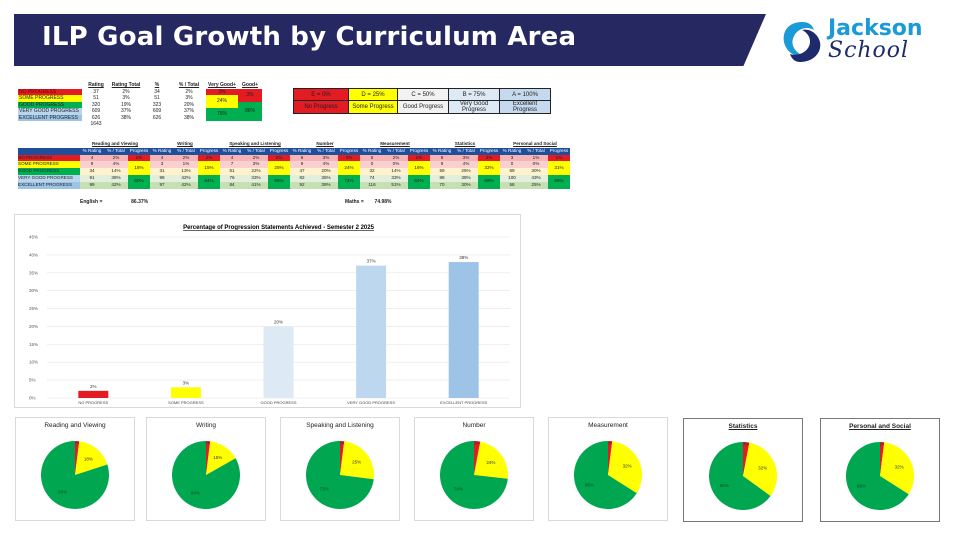 The image size is (960, 540). Describe the element at coordinates (489, 168) in the screenshot. I see `subject-progress-cell: 32%` at that location.